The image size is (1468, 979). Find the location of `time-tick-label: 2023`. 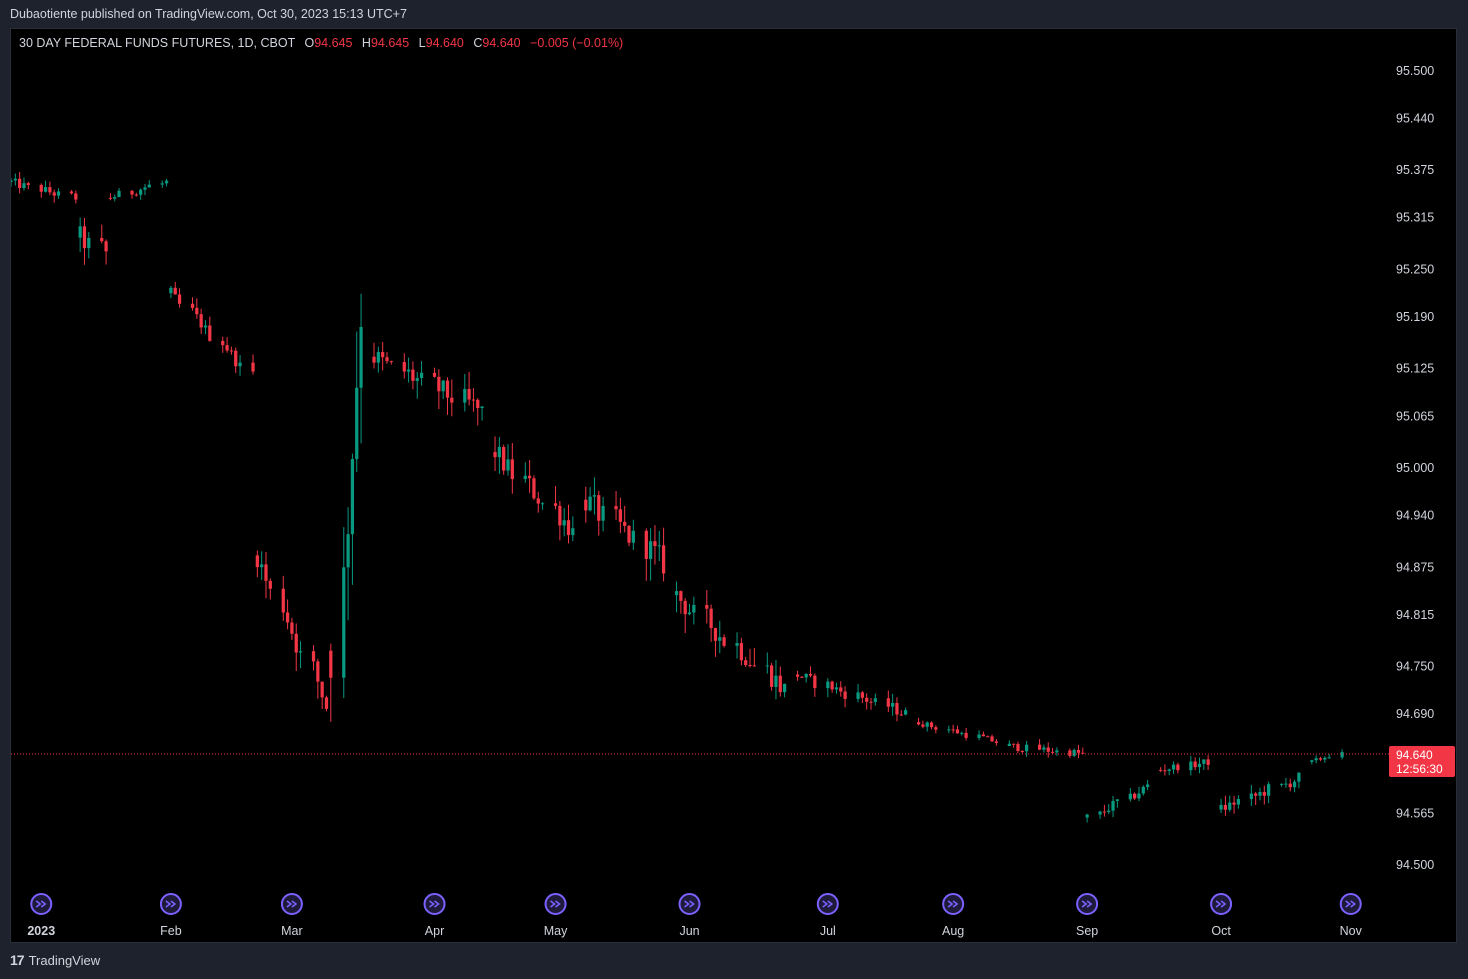

time-tick-label: 2023 is located at coordinates (41, 931).